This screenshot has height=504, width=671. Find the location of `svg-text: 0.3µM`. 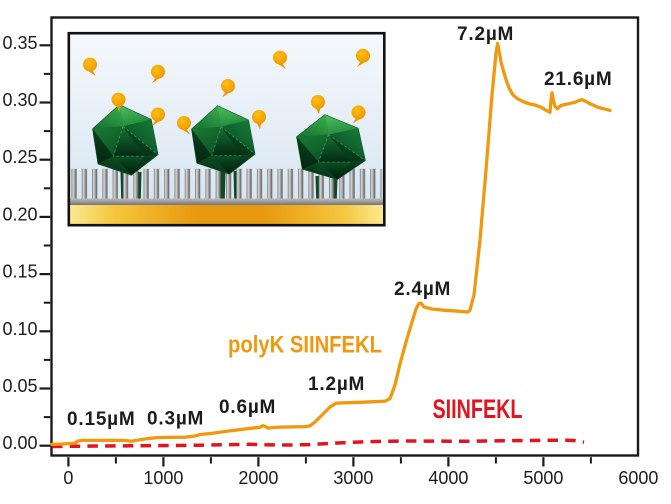

svg-text: 0.3µM is located at coordinates (175, 419).